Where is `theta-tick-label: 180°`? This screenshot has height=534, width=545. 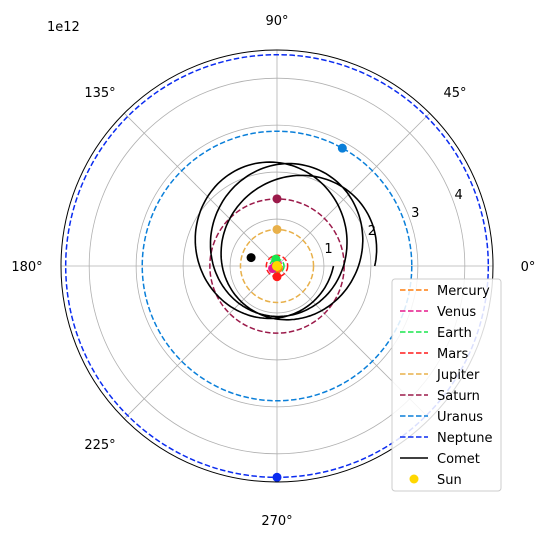
theta-tick-label: 180° is located at coordinates (26, 267).